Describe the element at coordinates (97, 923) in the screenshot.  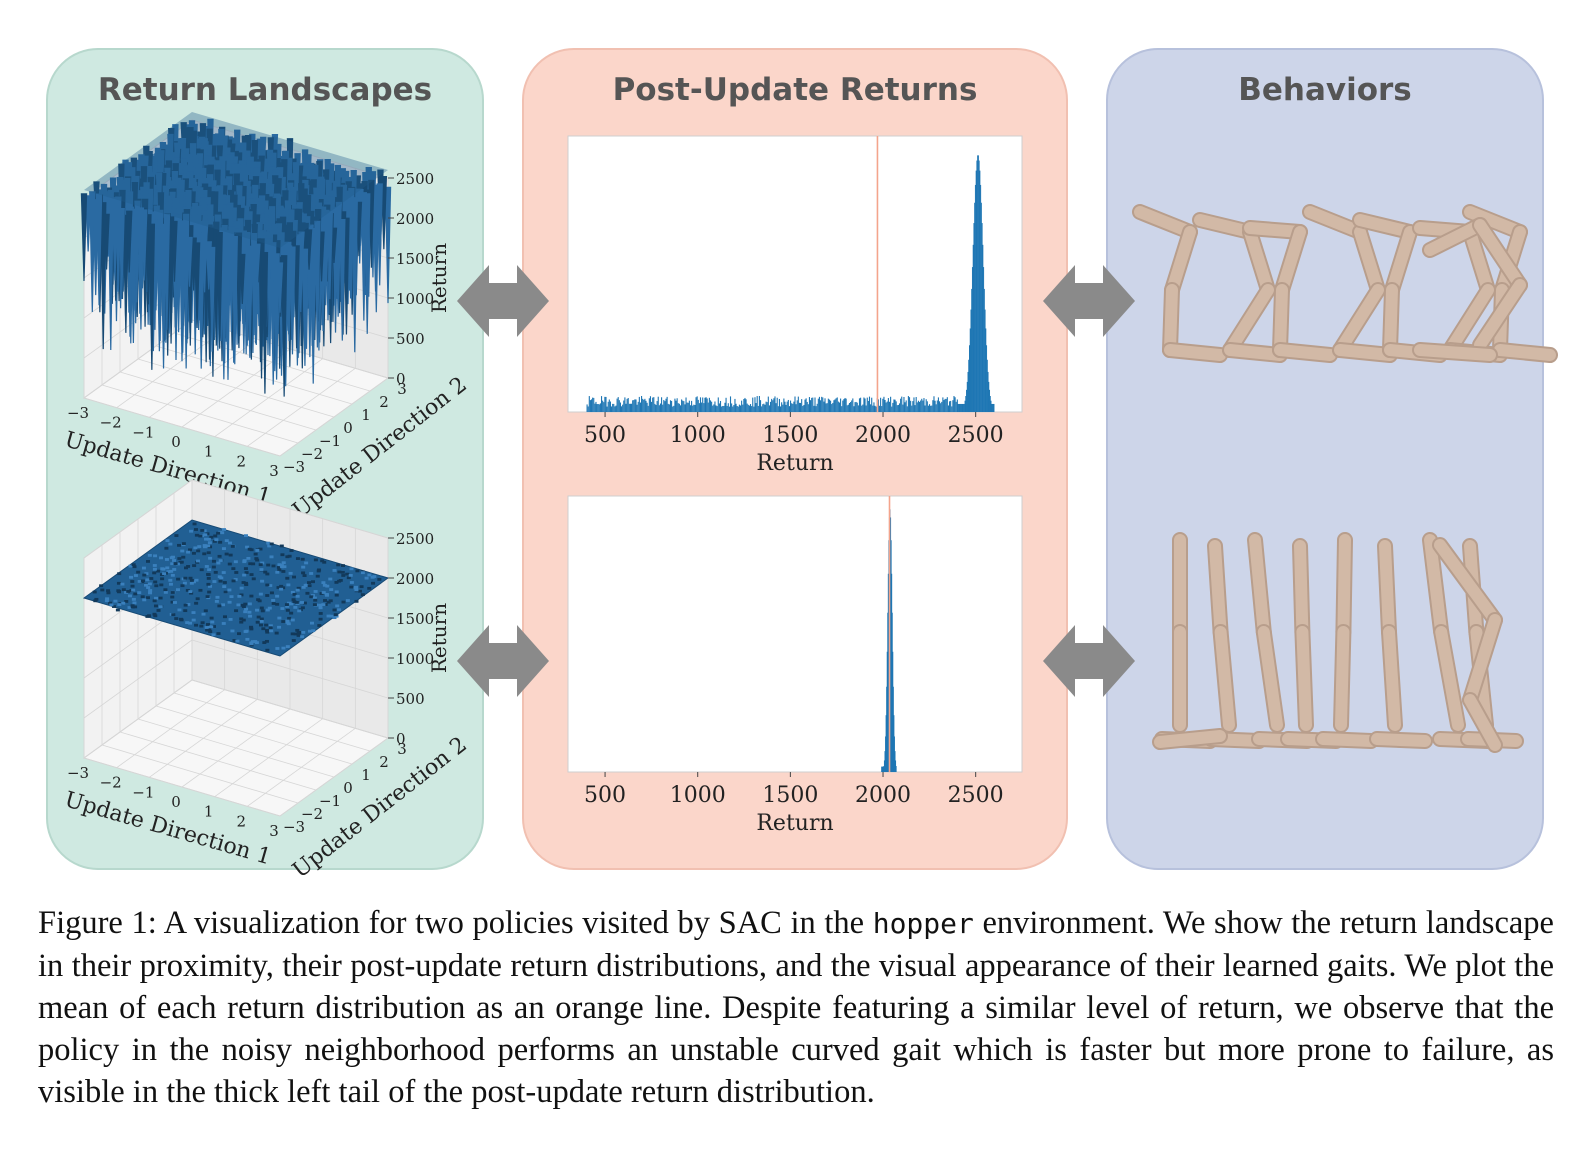
I see `caption-label: Figure 1:` at that location.